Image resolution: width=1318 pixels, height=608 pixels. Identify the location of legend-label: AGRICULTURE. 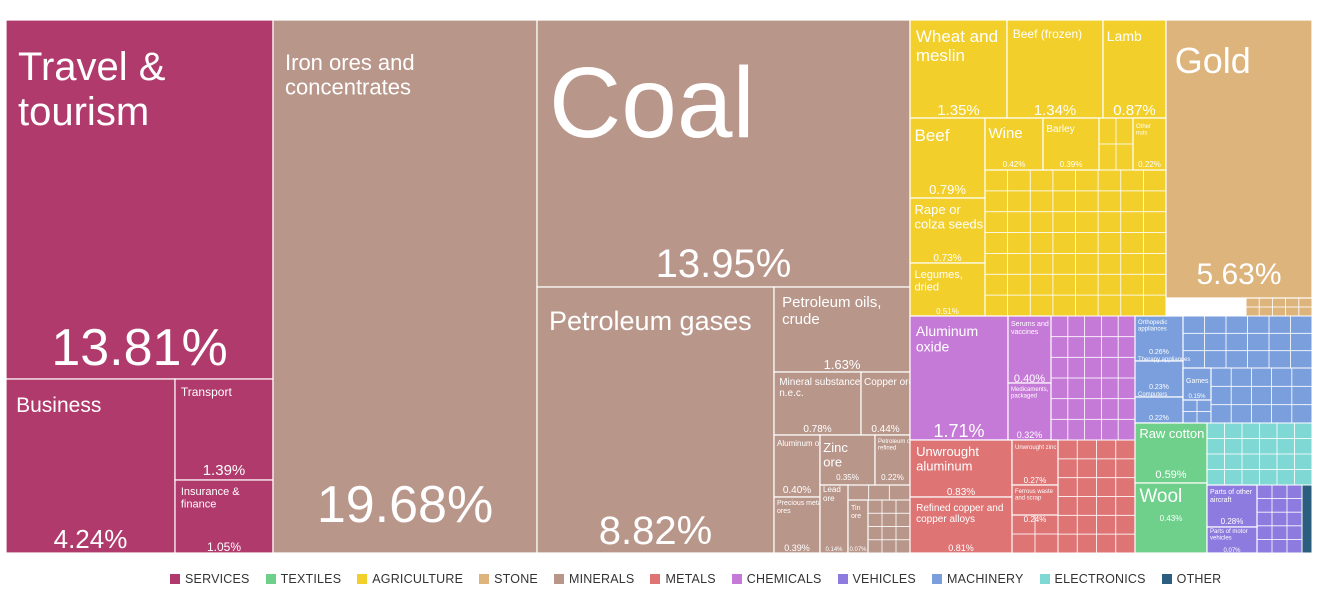
(418, 579).